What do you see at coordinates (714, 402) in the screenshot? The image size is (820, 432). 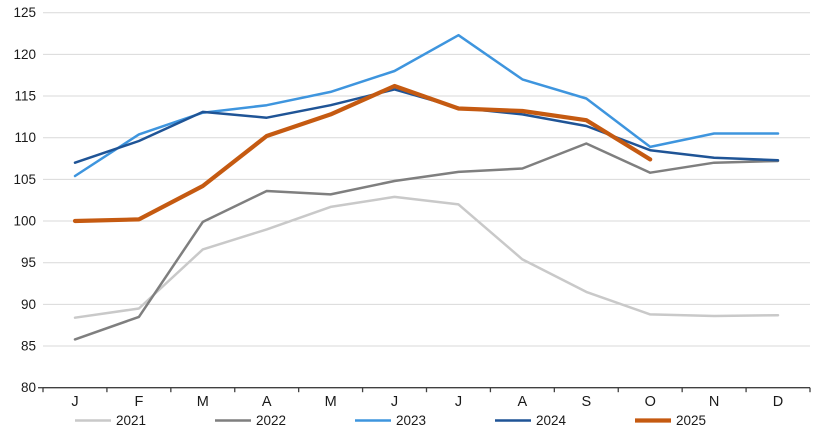 I see `x-axis-label: N` at bounding box center [714, 402].